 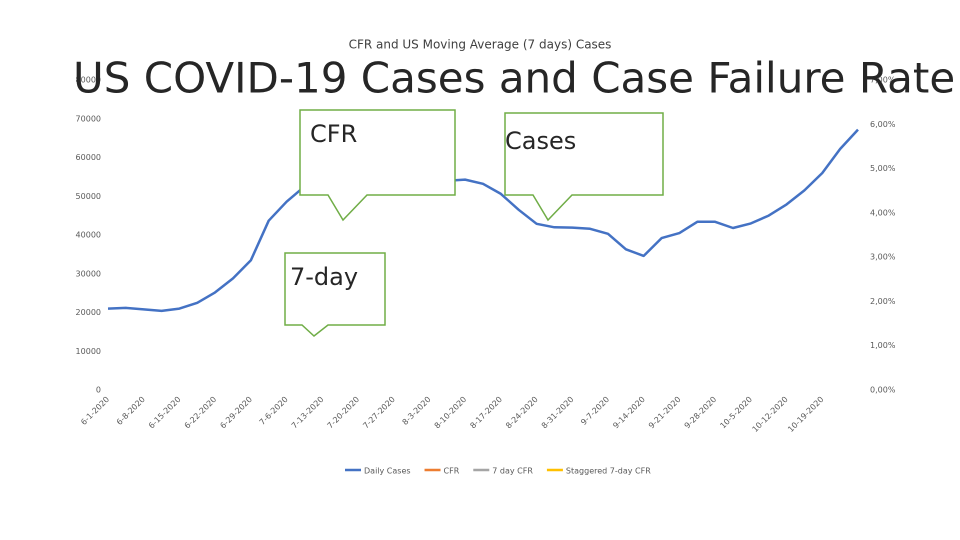 I want to click on y2-tick-label: 1,00%, so click(x=883, y=345).